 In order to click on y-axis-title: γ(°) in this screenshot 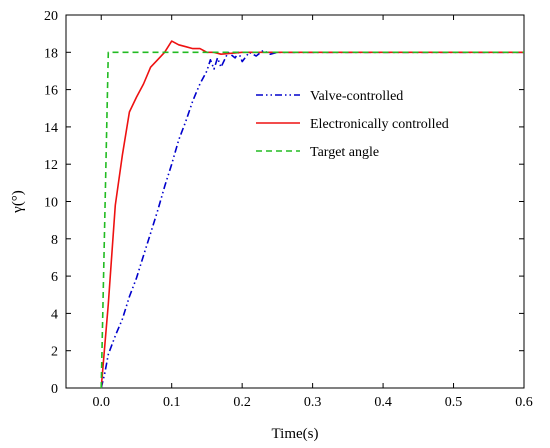, I will do `click(18, 202)`.